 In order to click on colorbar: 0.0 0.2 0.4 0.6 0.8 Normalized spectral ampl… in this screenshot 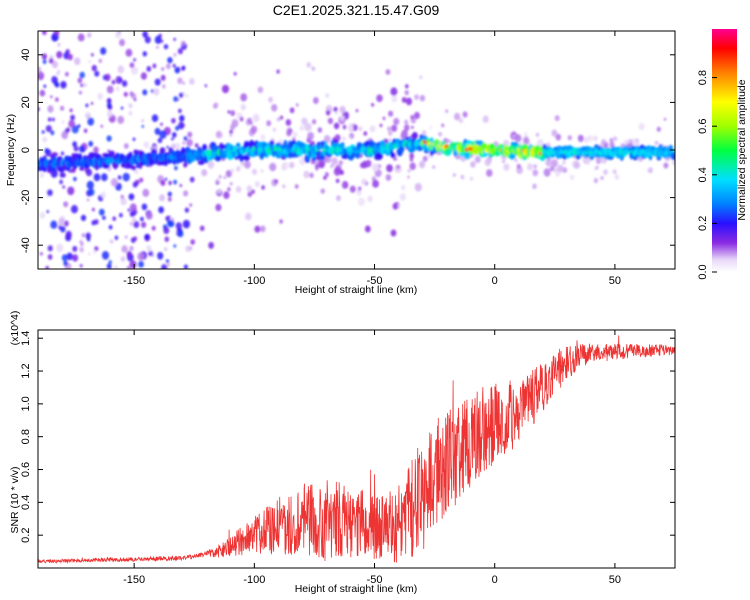, I will do `click(722, 154)`.